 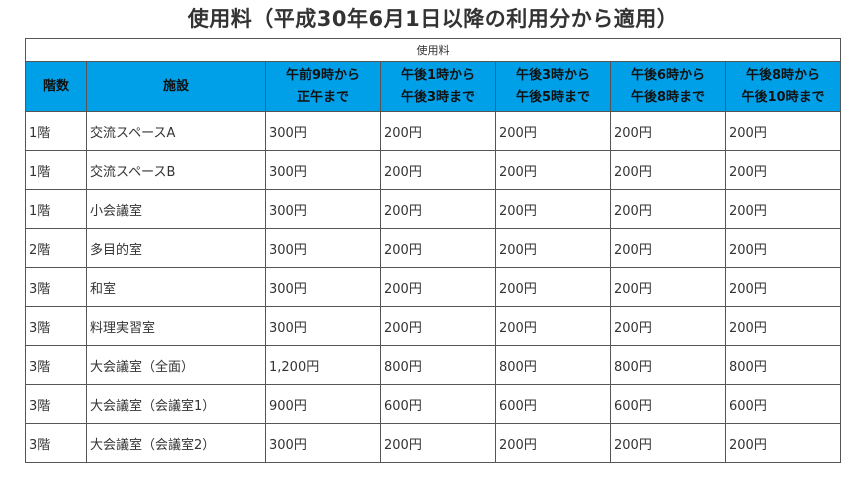 What do you see at coordinates (553, 97) in the screenshot?
I see `column-header-line: 午後5時まで` at bounding box center [553, 97].